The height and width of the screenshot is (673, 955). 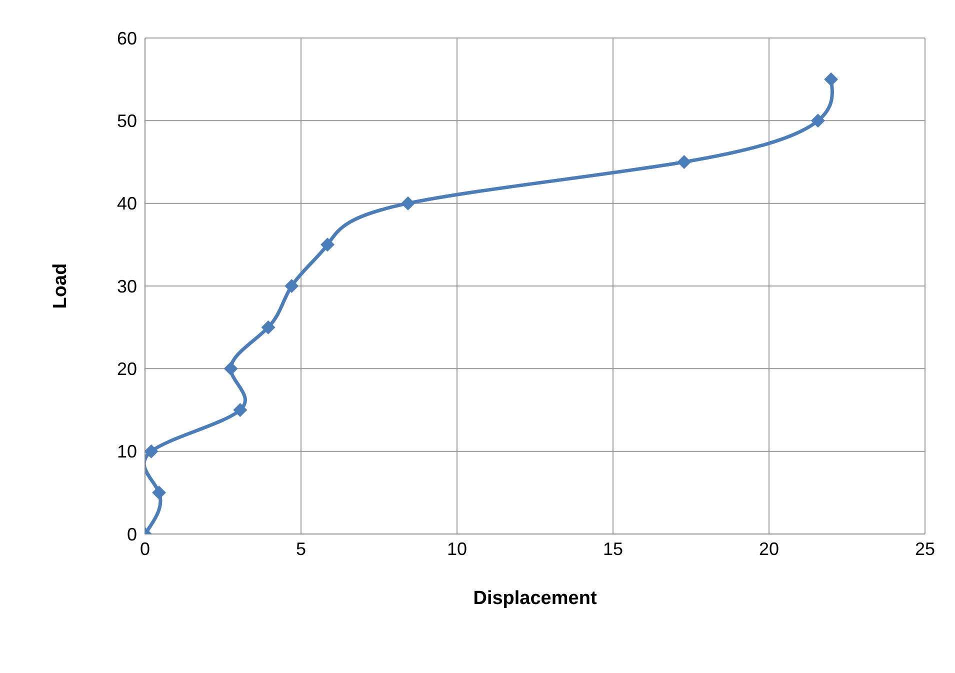 I want to click on x-tick-label: 0, so click(x=145, y=548).